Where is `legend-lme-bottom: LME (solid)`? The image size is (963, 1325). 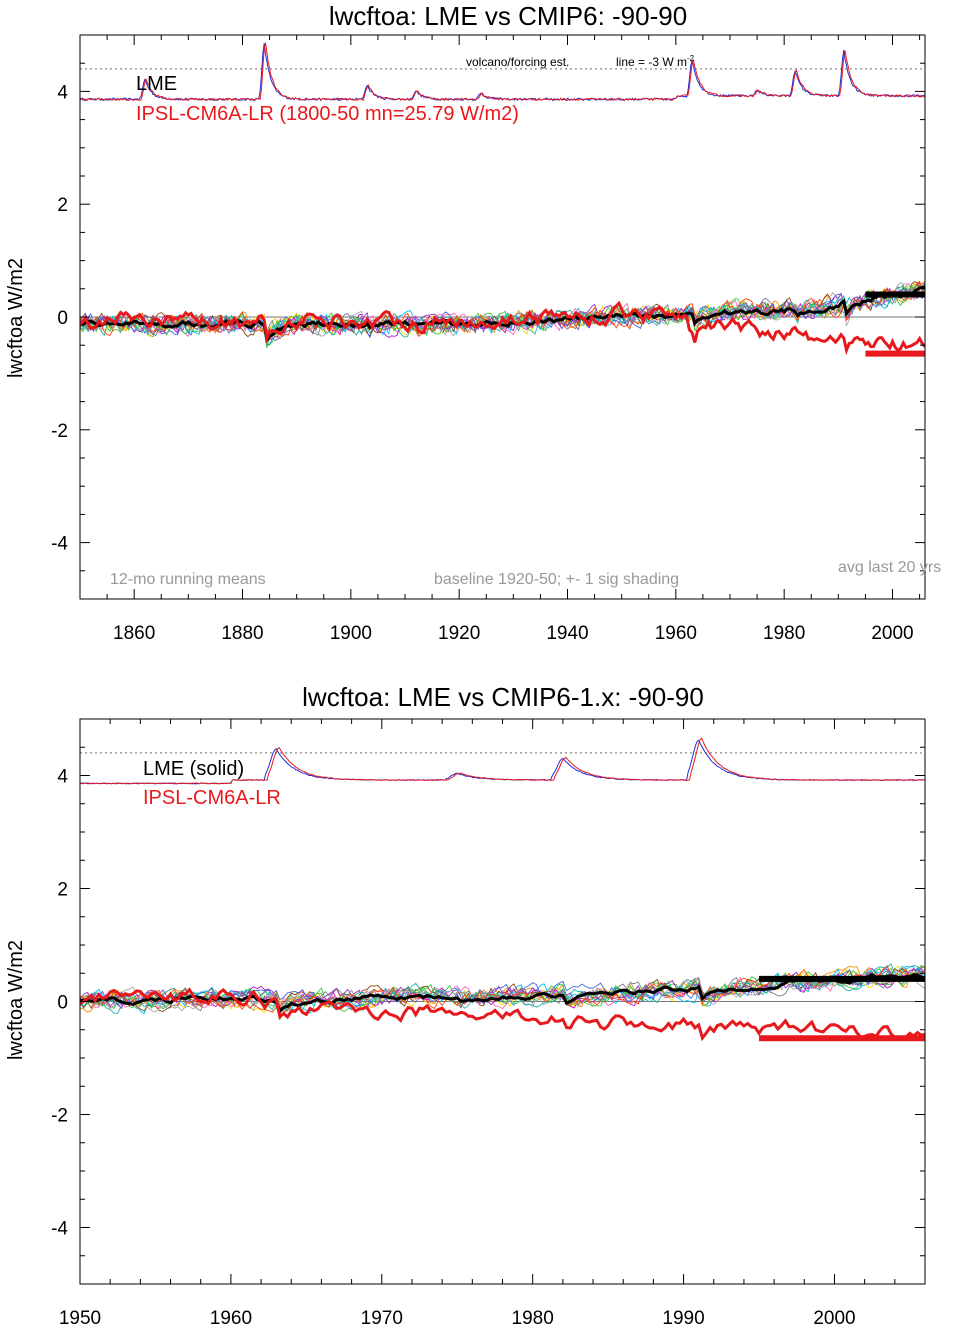 legend-lme-bottom: LME (solid) is located at coordinates (193, 769).